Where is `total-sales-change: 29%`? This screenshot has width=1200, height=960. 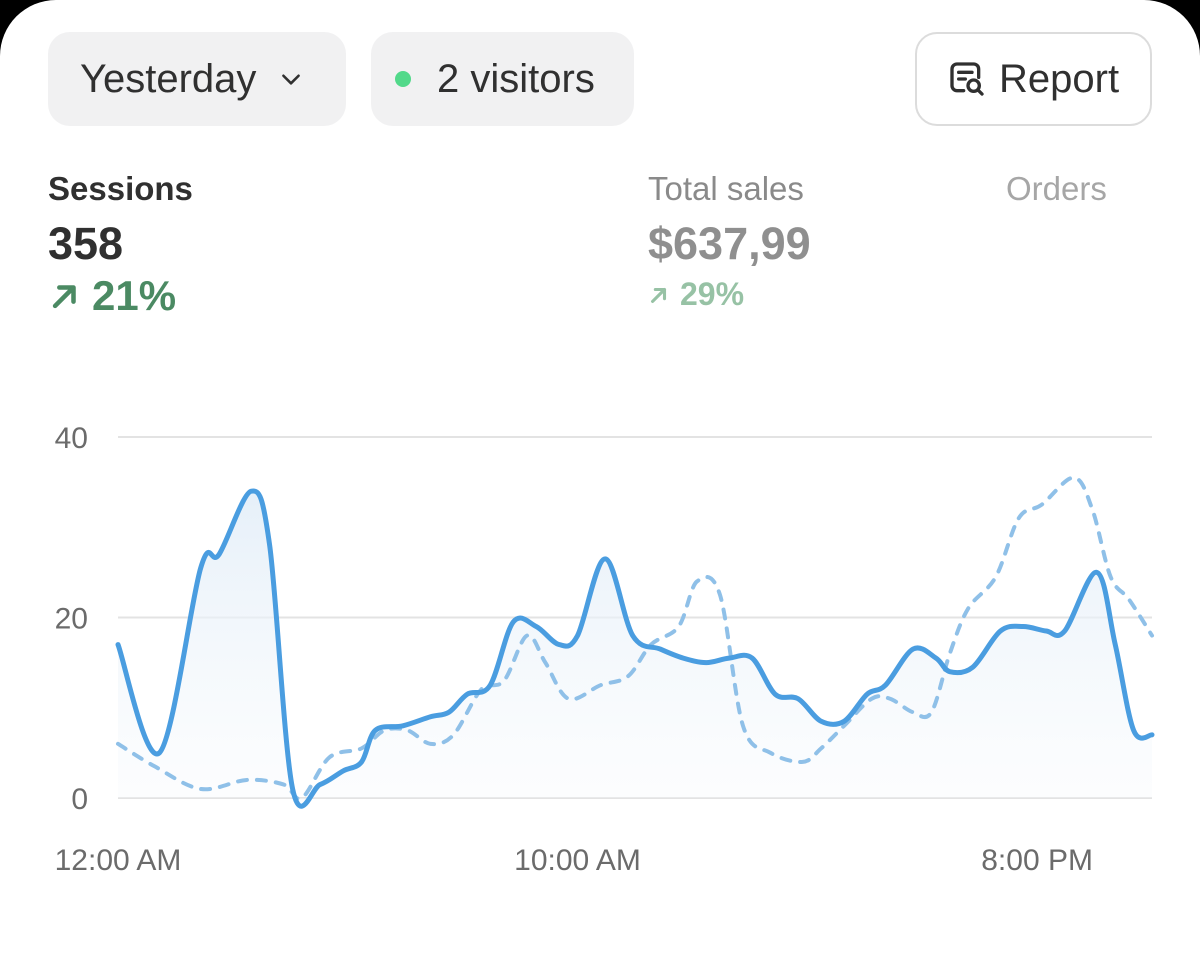
total-sales-change: 29% is located at coordinates (729, 294).